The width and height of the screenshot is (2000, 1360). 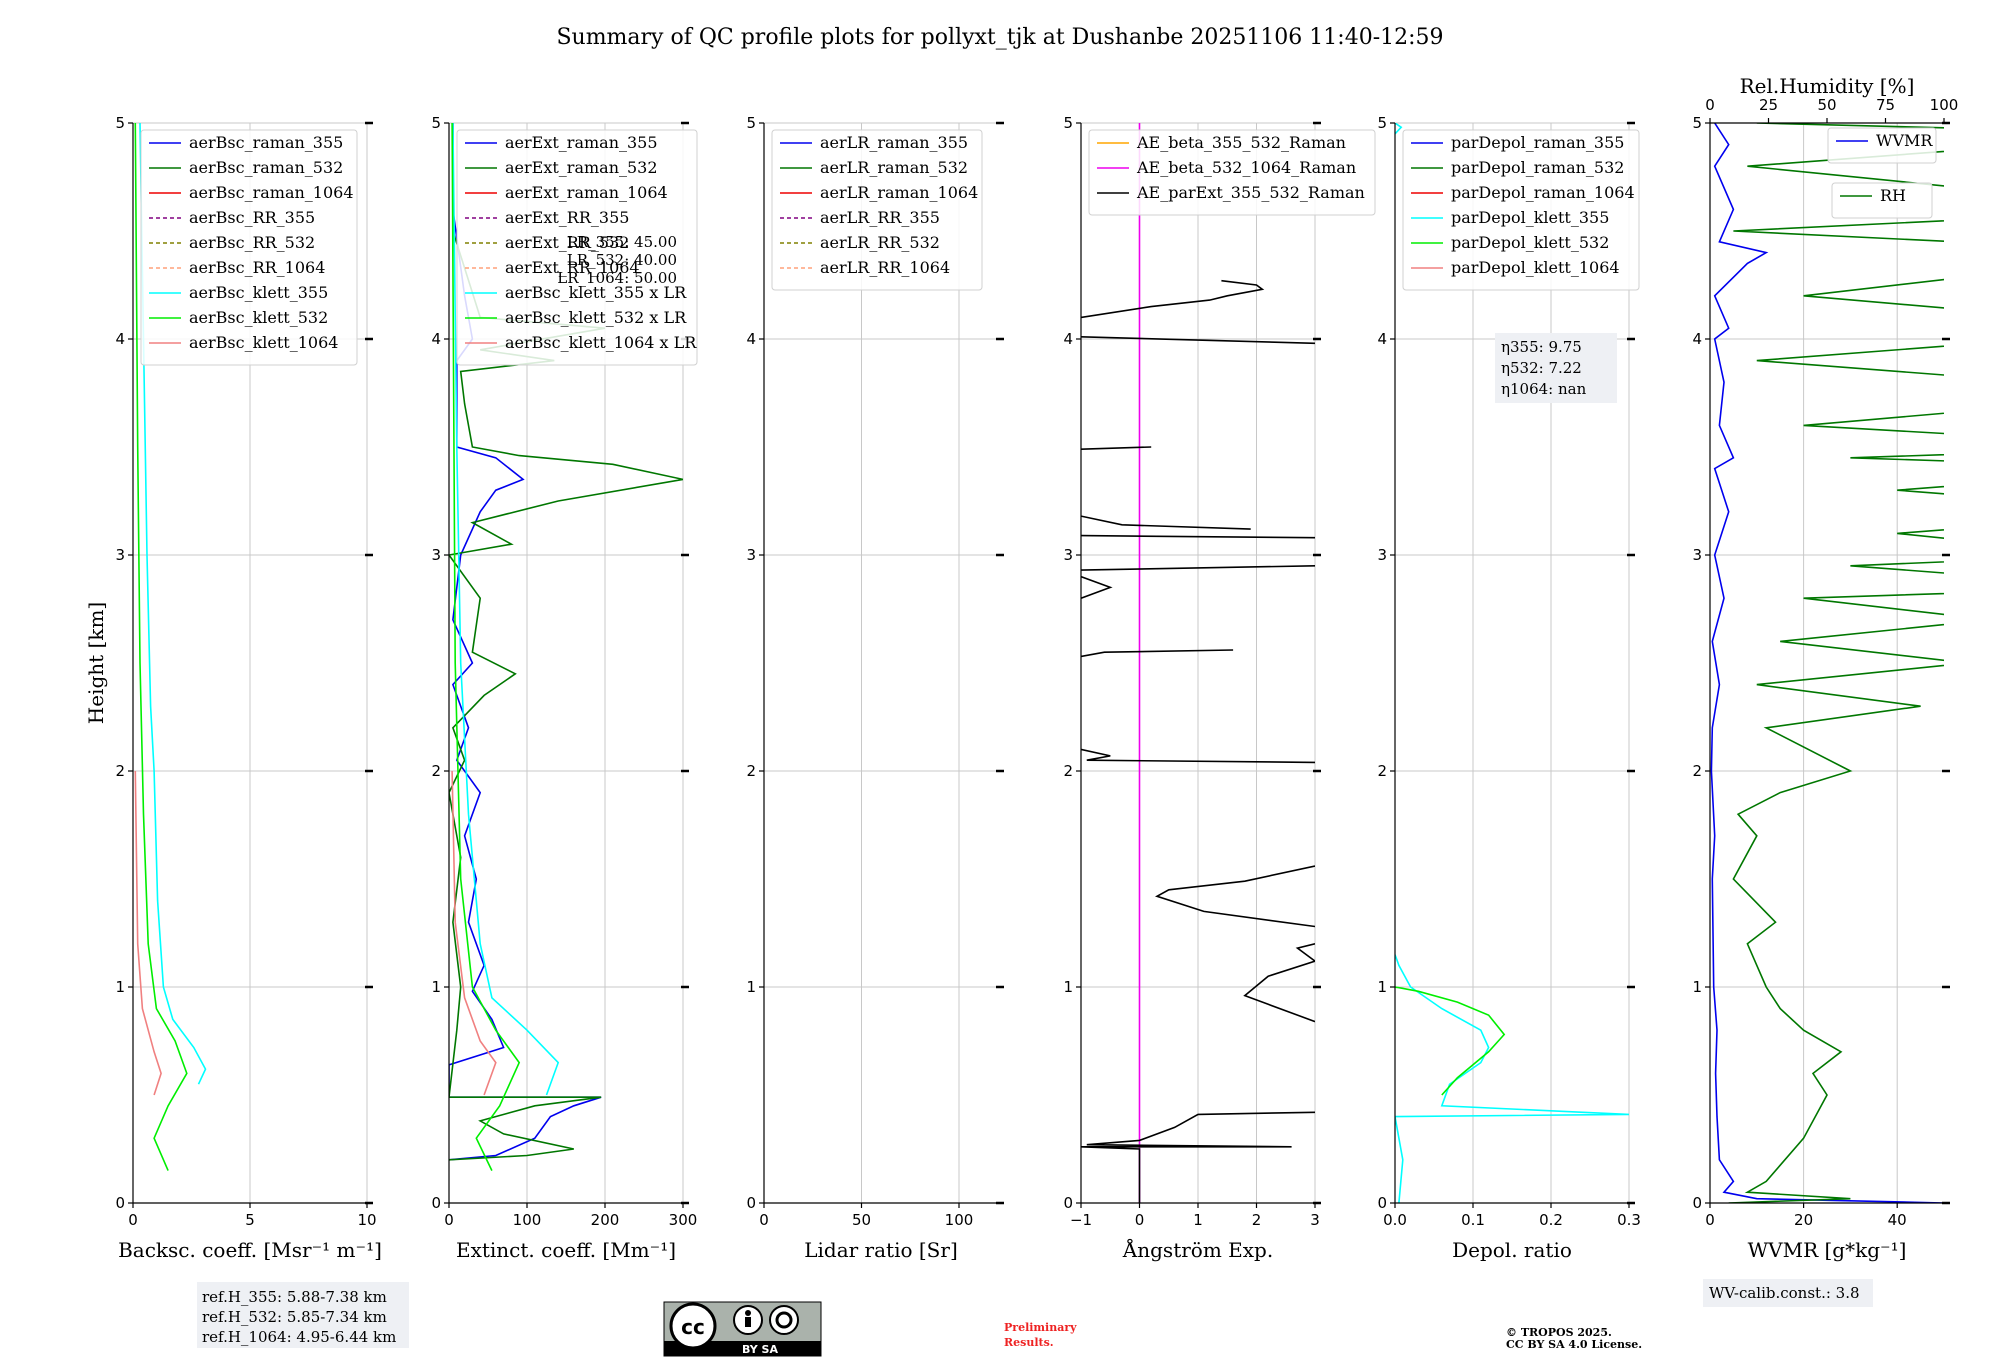 I want to click on legend-entry: aerLR_raman_1064, so click(x=899, y=192).